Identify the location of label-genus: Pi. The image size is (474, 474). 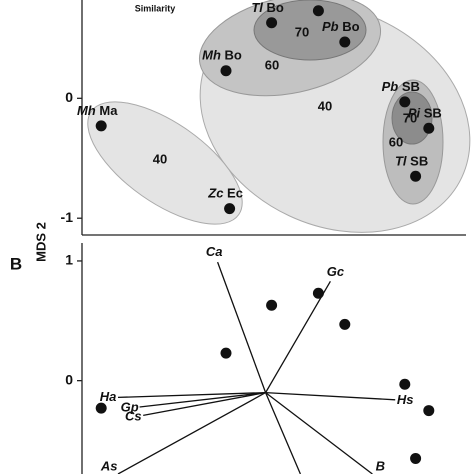
(414, 113).